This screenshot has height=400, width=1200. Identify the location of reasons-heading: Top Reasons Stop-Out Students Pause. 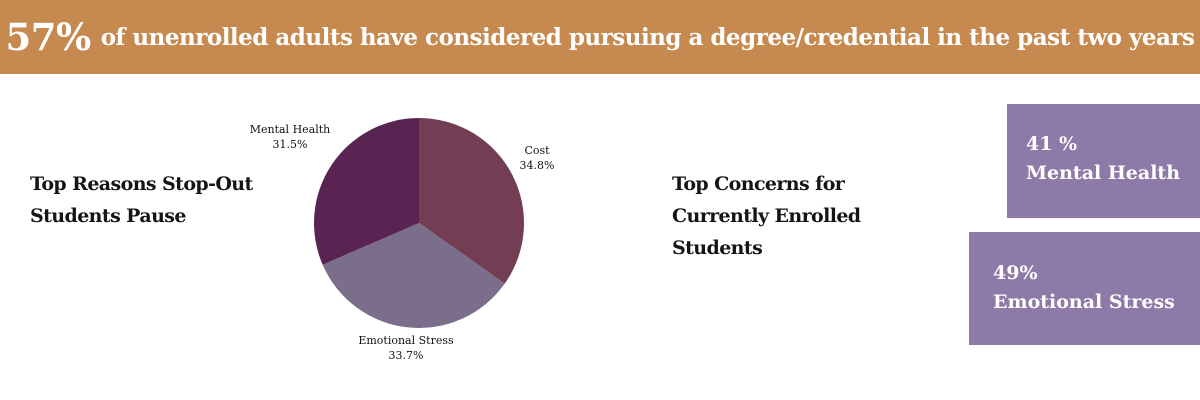
(141, 200).